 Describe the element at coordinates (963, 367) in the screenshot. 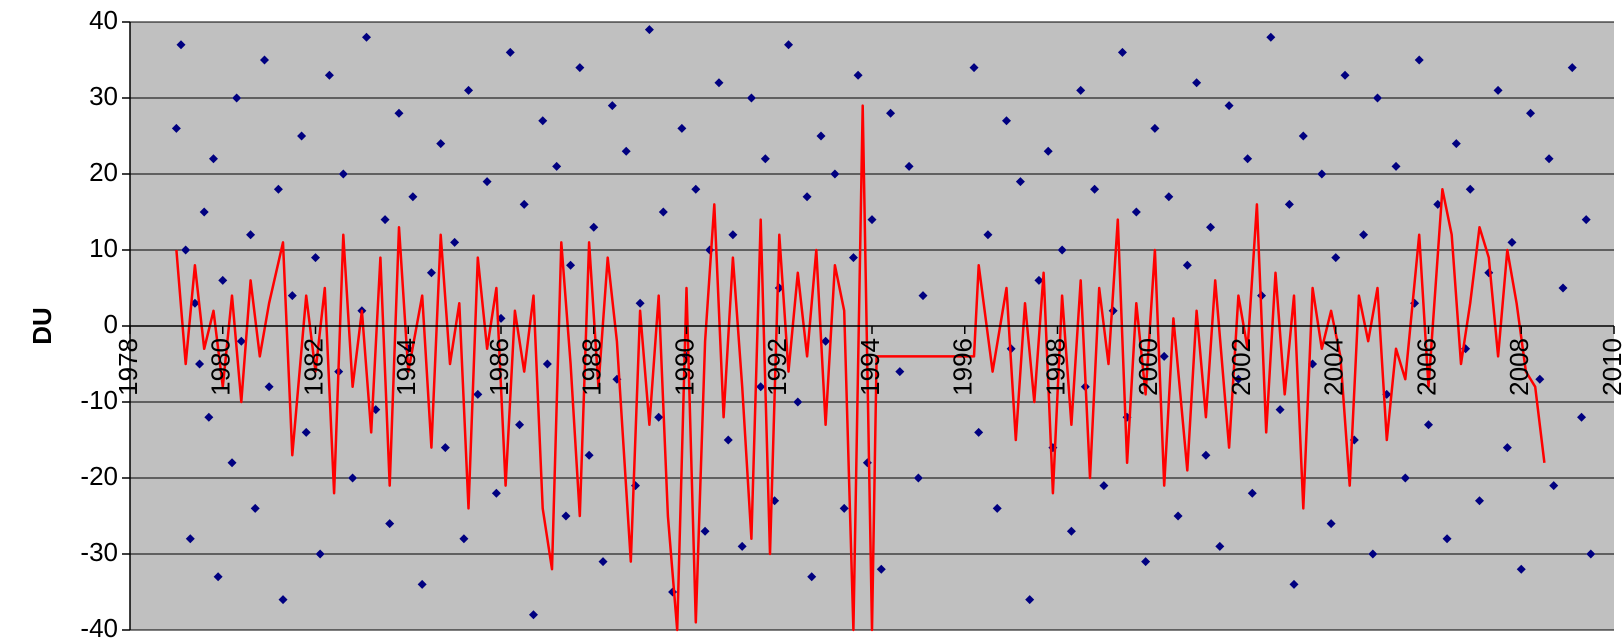

I see `x-tick-label: 1996` at that location.